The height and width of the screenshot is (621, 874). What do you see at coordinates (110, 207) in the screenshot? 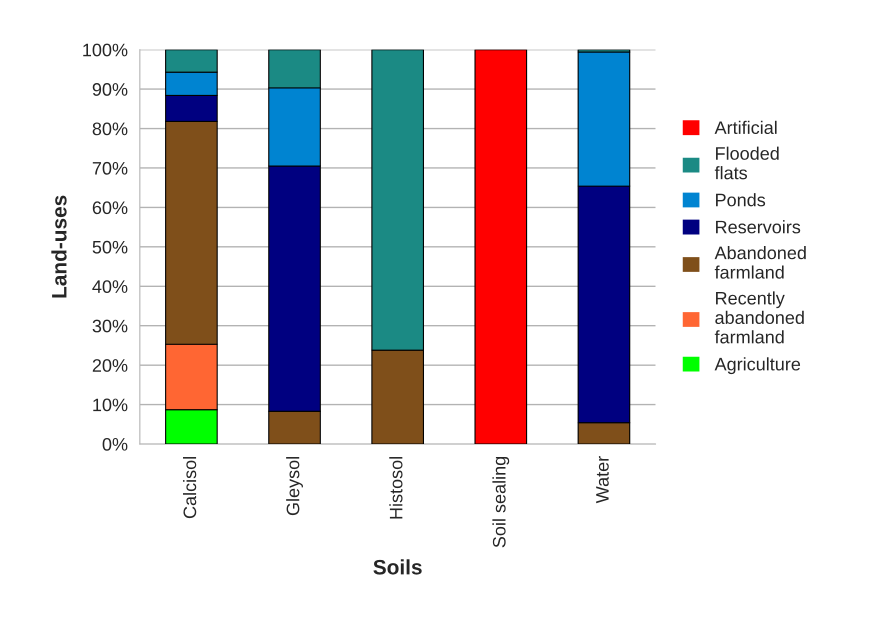
I see `y-tick-label: 60%` at bounding box center [110, 207].